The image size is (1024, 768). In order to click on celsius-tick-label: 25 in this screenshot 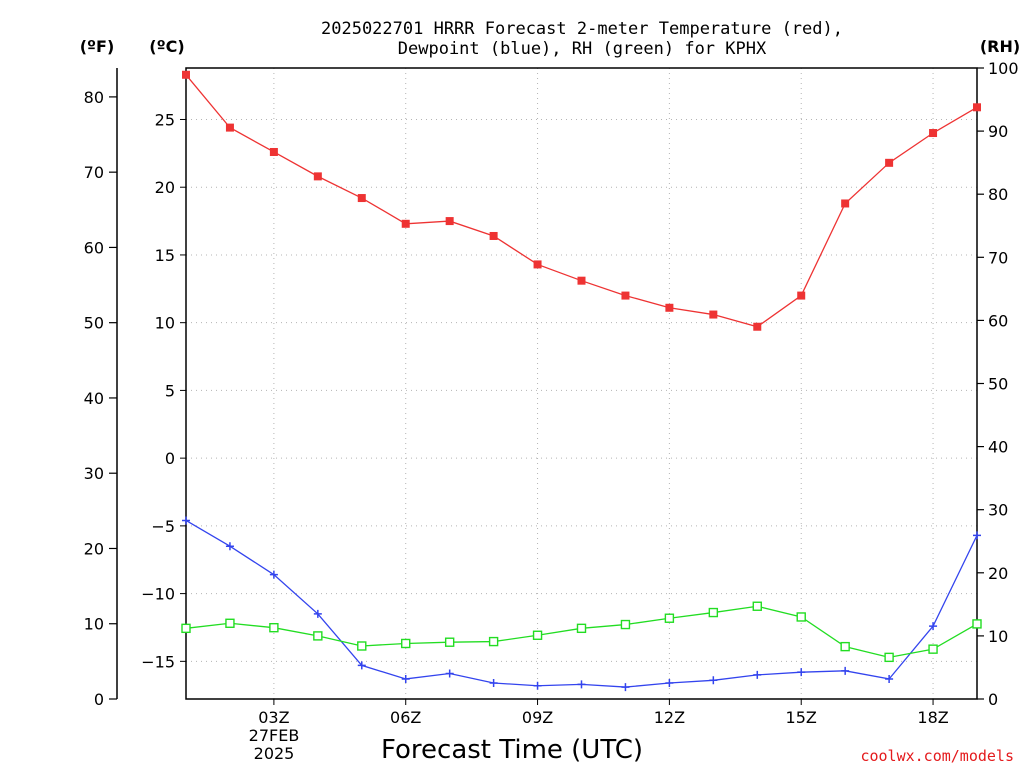, I will do `click(165, 119)`.